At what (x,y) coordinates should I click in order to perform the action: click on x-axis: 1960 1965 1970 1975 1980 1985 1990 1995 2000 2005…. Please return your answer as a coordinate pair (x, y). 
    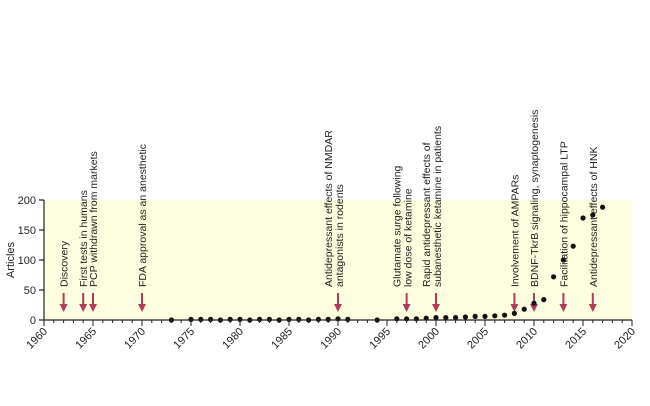
    Looking at the image, I should click on (331, 335).